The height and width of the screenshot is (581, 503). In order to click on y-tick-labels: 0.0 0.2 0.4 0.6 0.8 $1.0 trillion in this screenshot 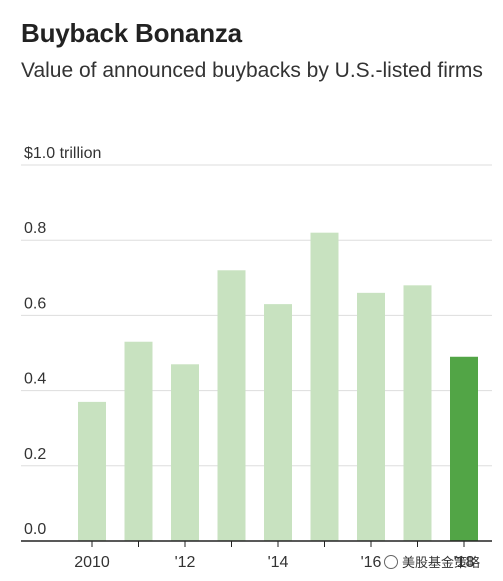, I will do `click(62, 341)`.